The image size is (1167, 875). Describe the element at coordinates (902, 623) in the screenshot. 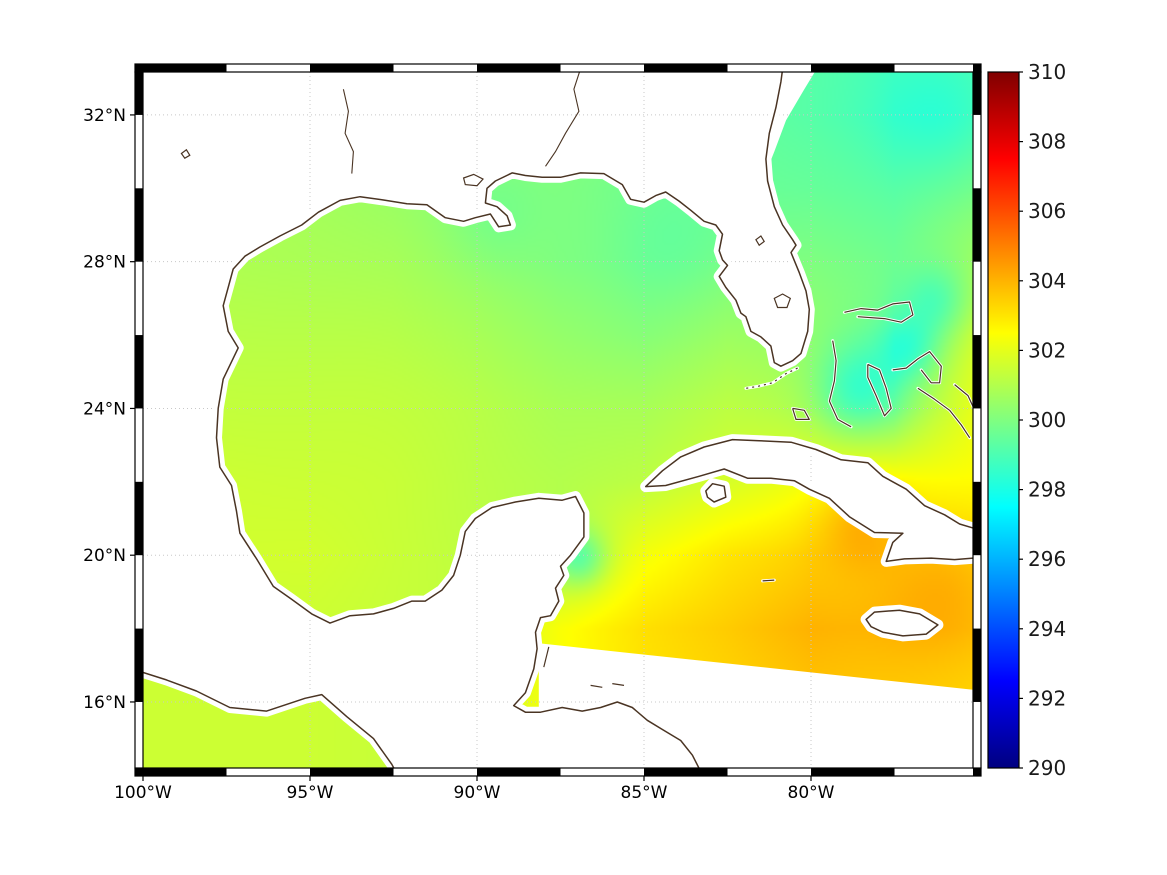

I see `coastline-jamaica` at that location.